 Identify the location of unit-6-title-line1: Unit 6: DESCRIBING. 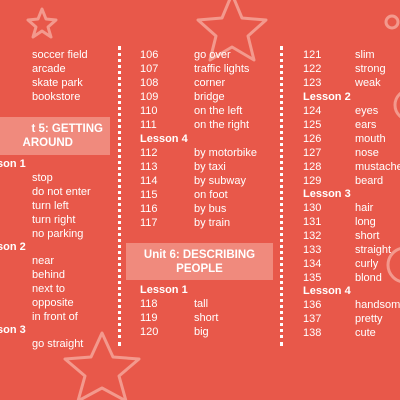
(199, 255).